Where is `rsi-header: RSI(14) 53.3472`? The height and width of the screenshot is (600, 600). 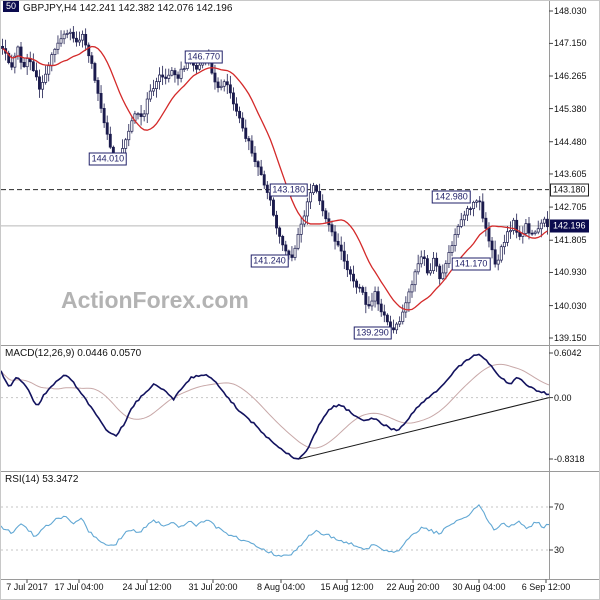 rsi-header: RSI(14) 53.3472 is located at coordinates (42, 479).